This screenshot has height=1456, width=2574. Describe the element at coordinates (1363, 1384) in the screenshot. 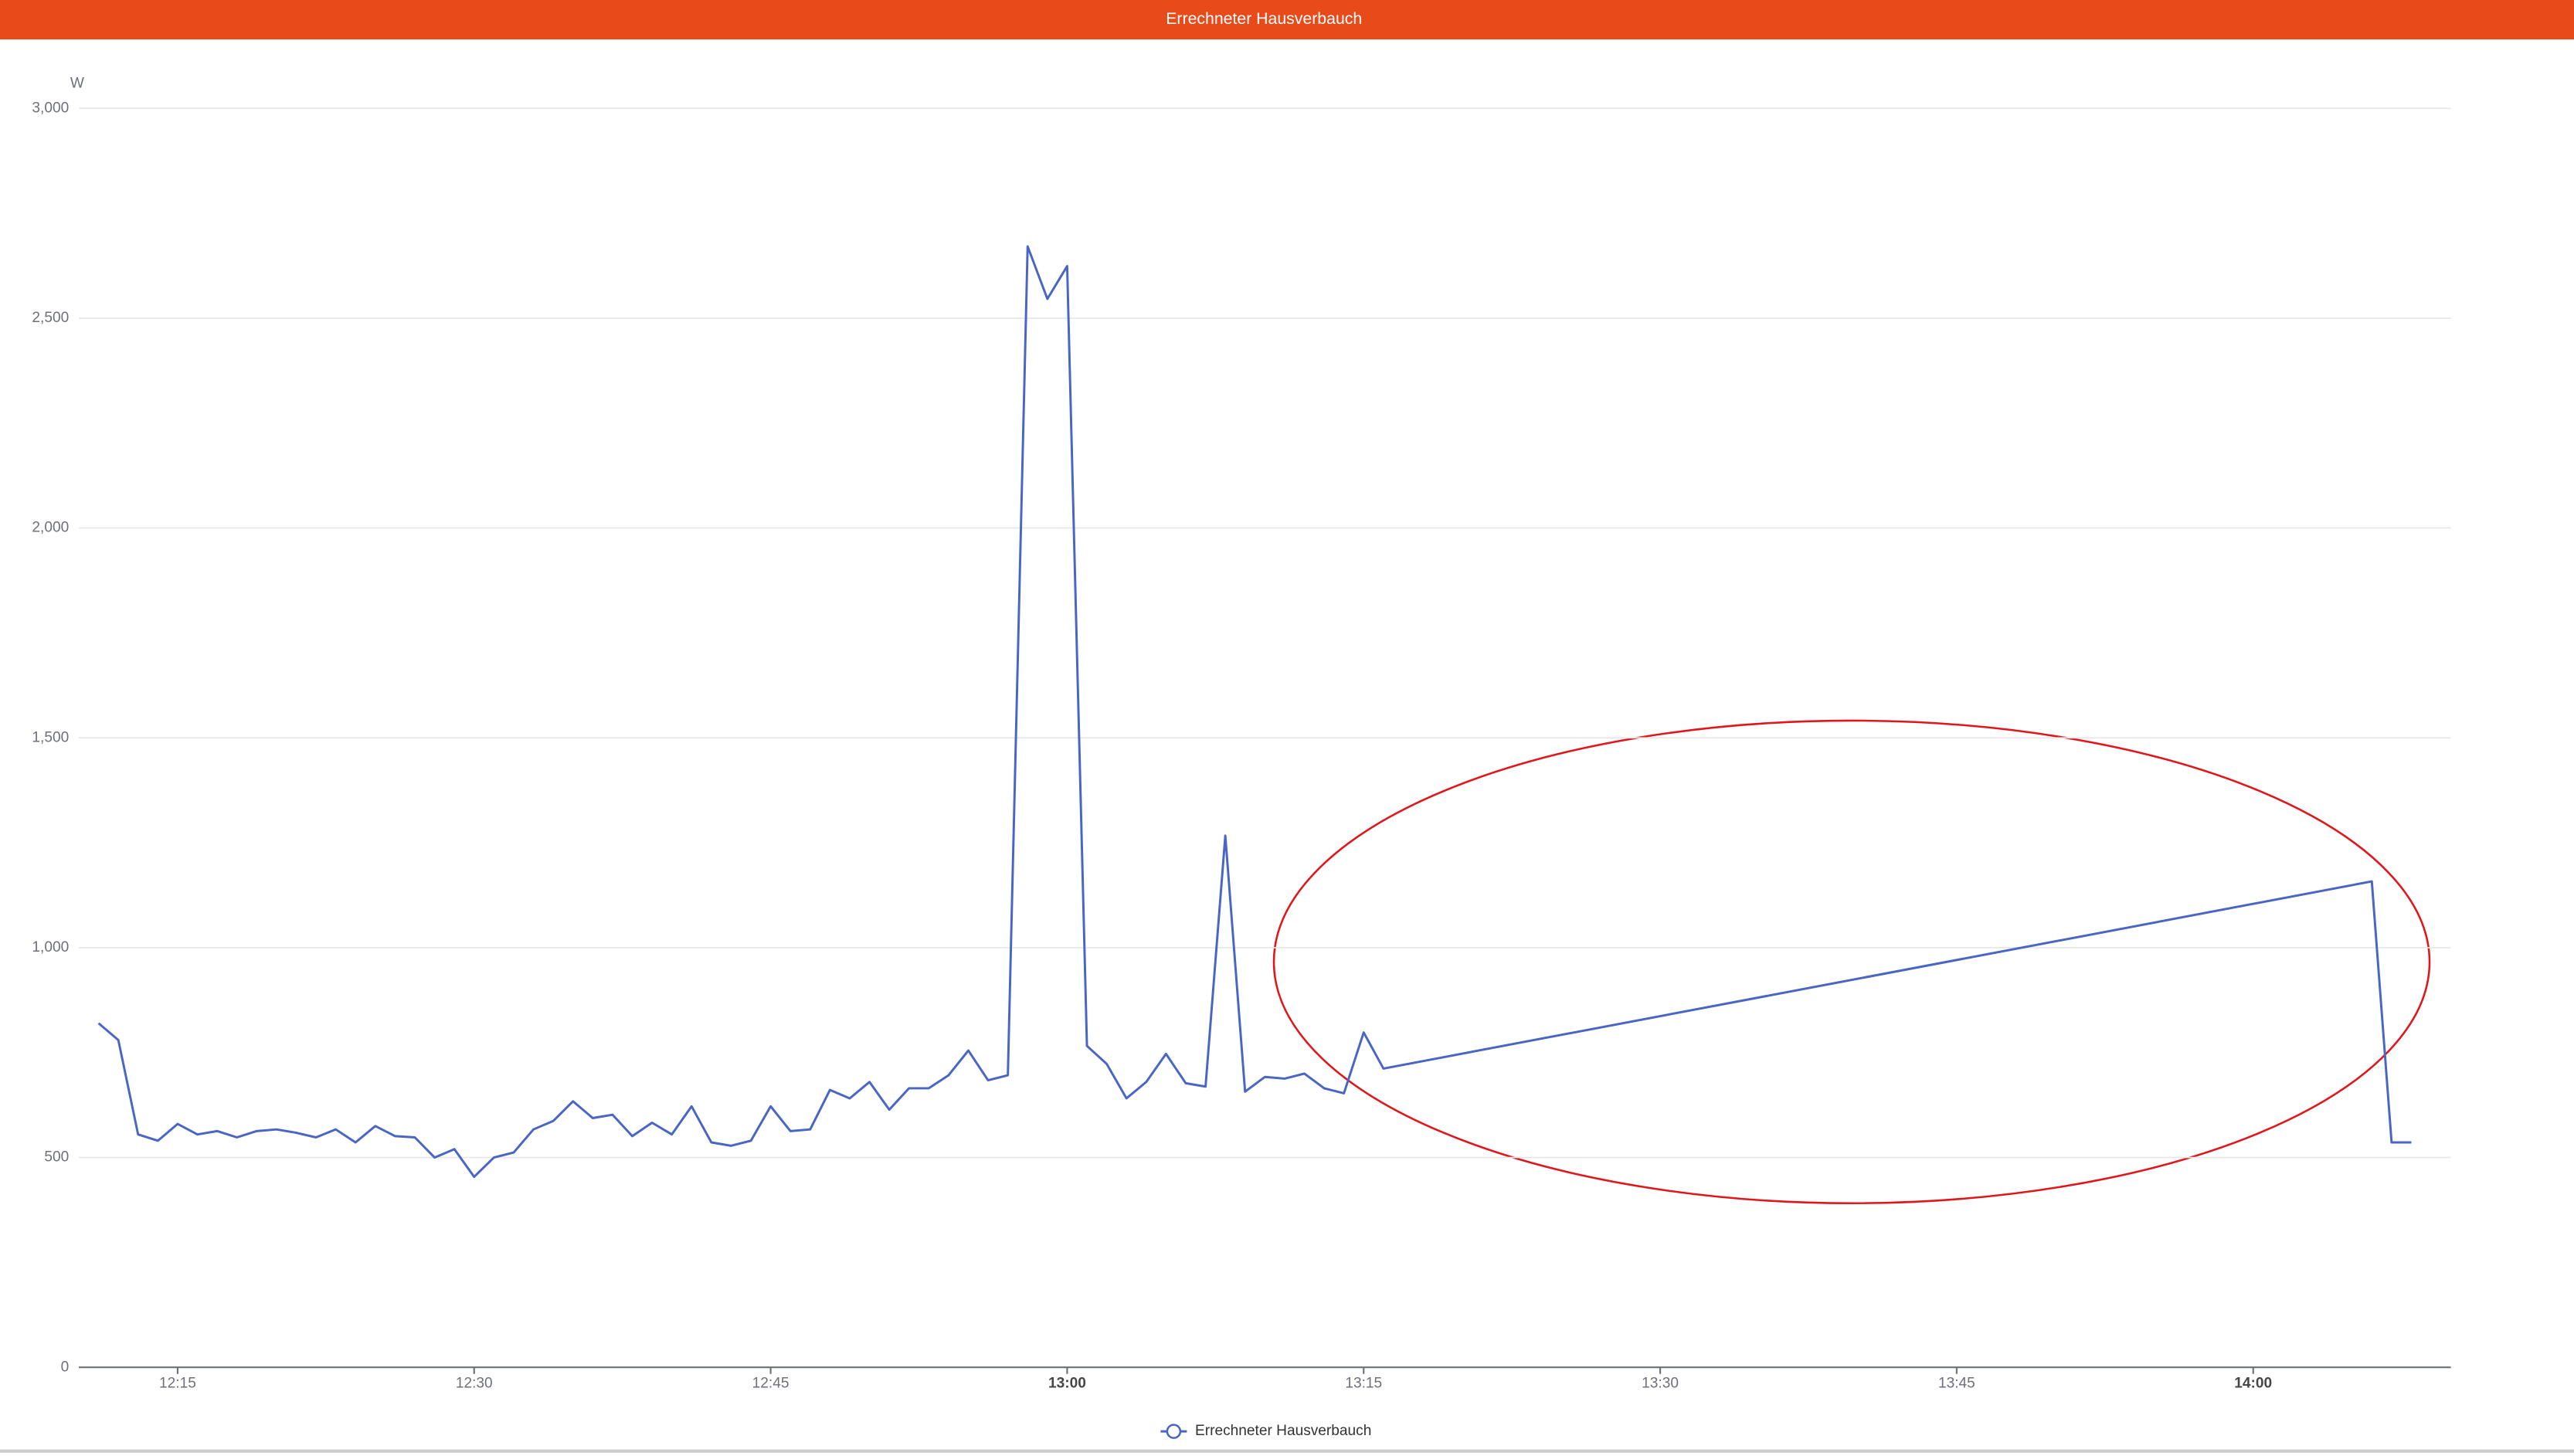

I see `x-tick-label: 13:15` at that location.